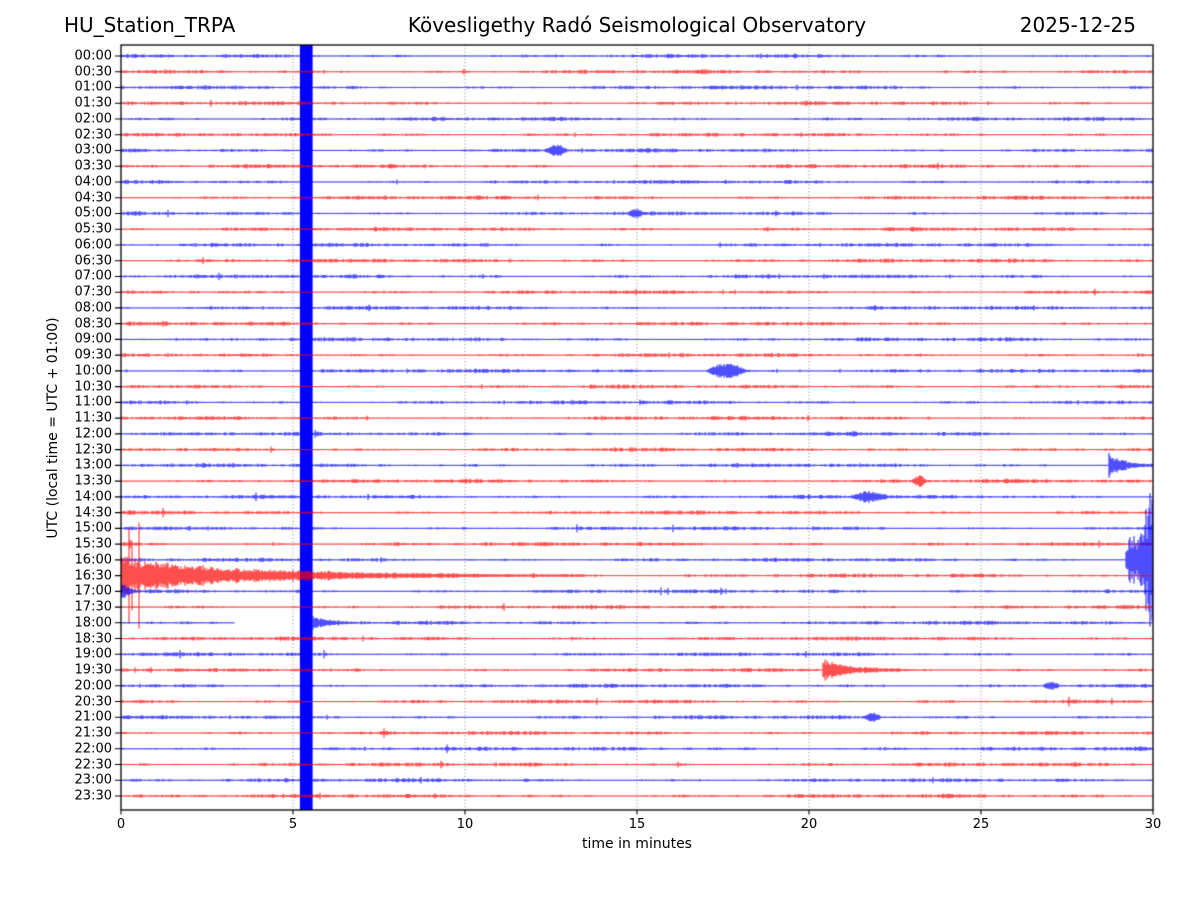 The width and height of the screenshot is (1200, 900). Describe the element at coordinates (93, 686) in the screenshot. I see `y-tick-label: 20:00` at that location.